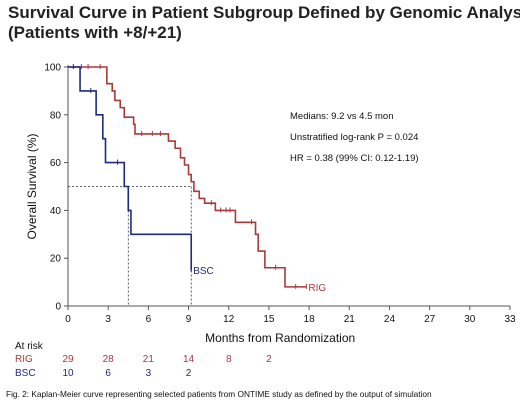 Image resolution: width=520 pixels, height=407 pixels. What do you see at coordinates (310, 319) in the screenshot?
I see `x-tick-label: 18` at bounding box center [310, 319].